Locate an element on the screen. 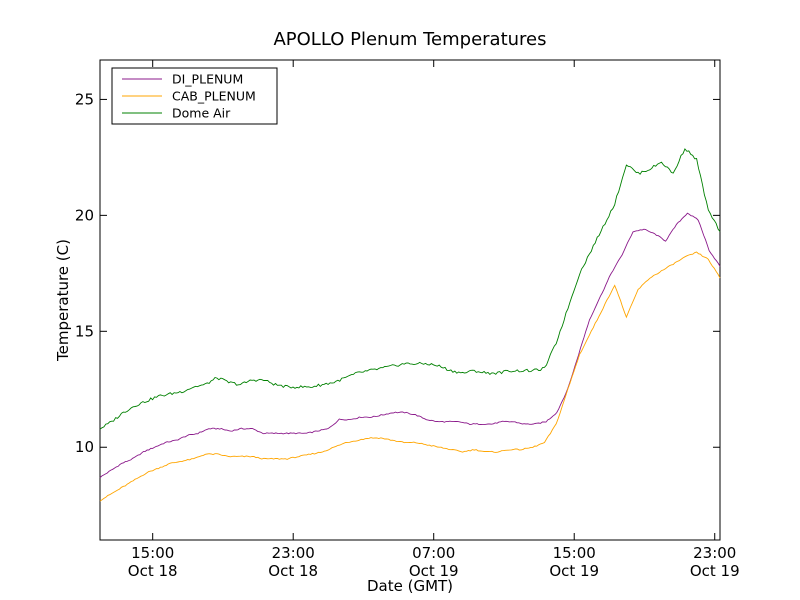 This screenshot has height=600, width=800. x-tick-label-time: 07:00 is located at coordinates (433, 553).